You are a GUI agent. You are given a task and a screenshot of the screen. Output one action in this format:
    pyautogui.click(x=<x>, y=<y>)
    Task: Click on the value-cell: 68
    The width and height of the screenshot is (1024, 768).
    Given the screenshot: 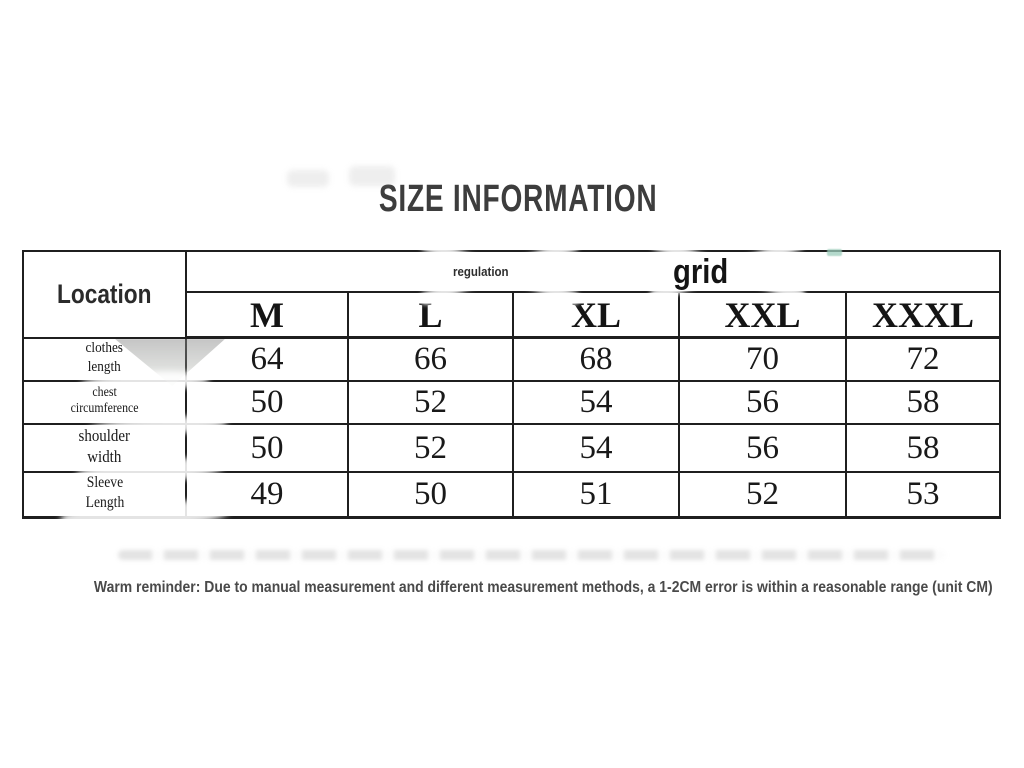 What is the action you would take?
    pyautogui.click(x=596, y=359)
    